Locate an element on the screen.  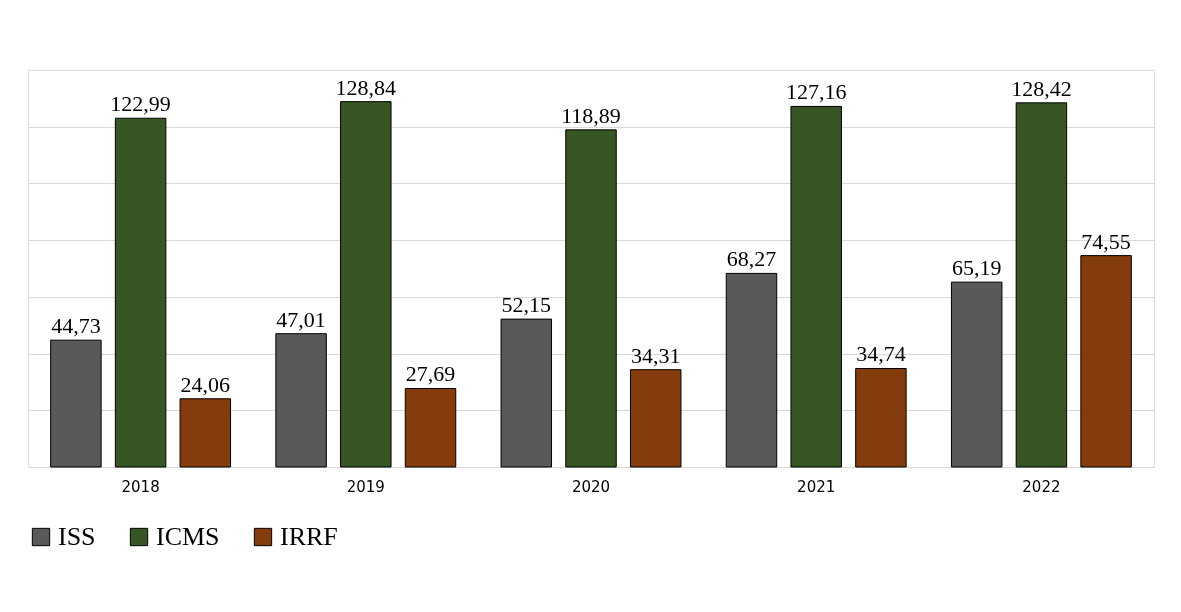
x-tick-label: 2022 is located at coordinates (1041, 486).